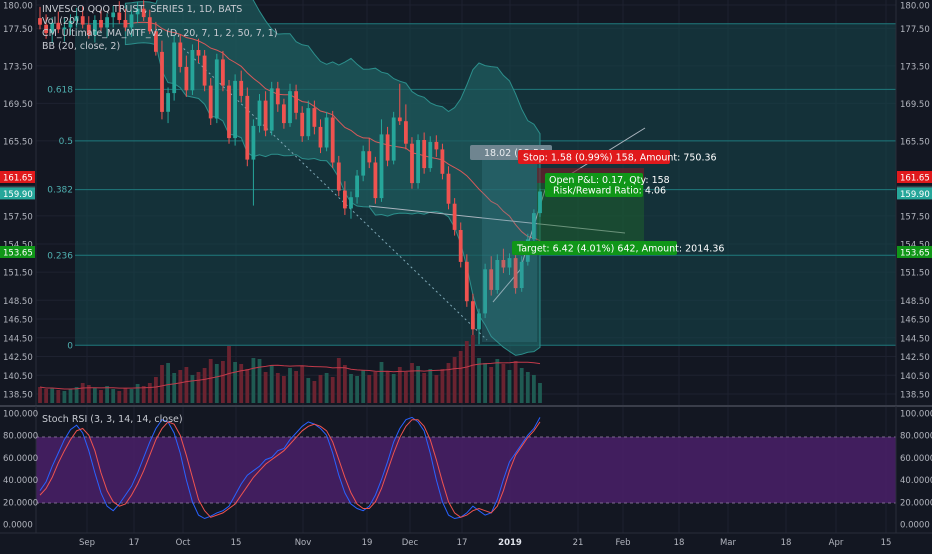  What do you see at coordinates (514, 153) in the screenshot?
I see `range-measure-label: 18.02 (12.56` at bounding box center [514, 153].